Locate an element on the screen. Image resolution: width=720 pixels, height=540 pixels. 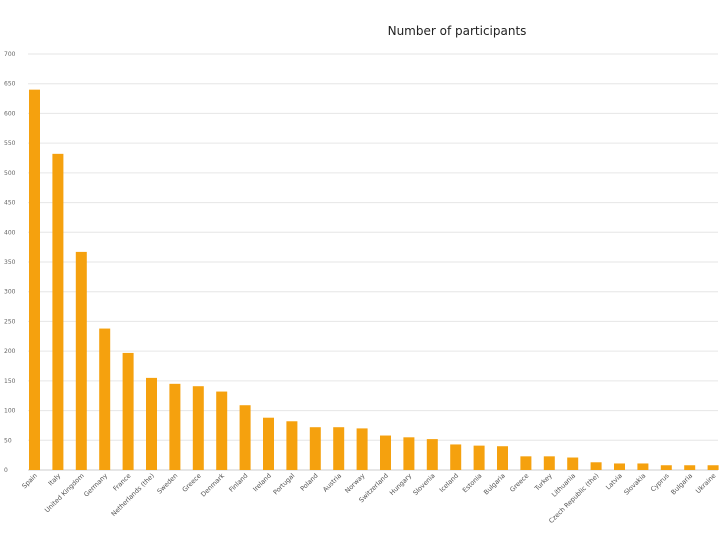
x-tick-label: Iceland is located at coordinates (449, 483).